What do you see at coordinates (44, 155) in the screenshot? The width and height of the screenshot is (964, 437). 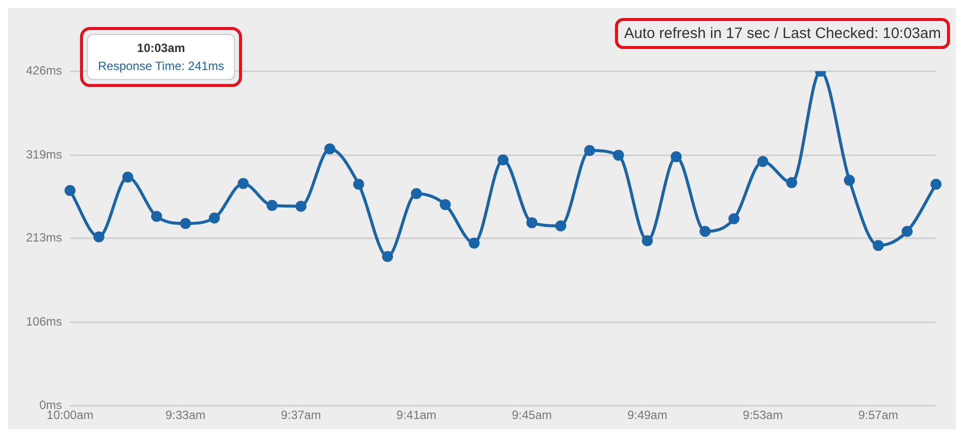 I see `y-tick-label: 319ms` at bounding box center [44, 155].